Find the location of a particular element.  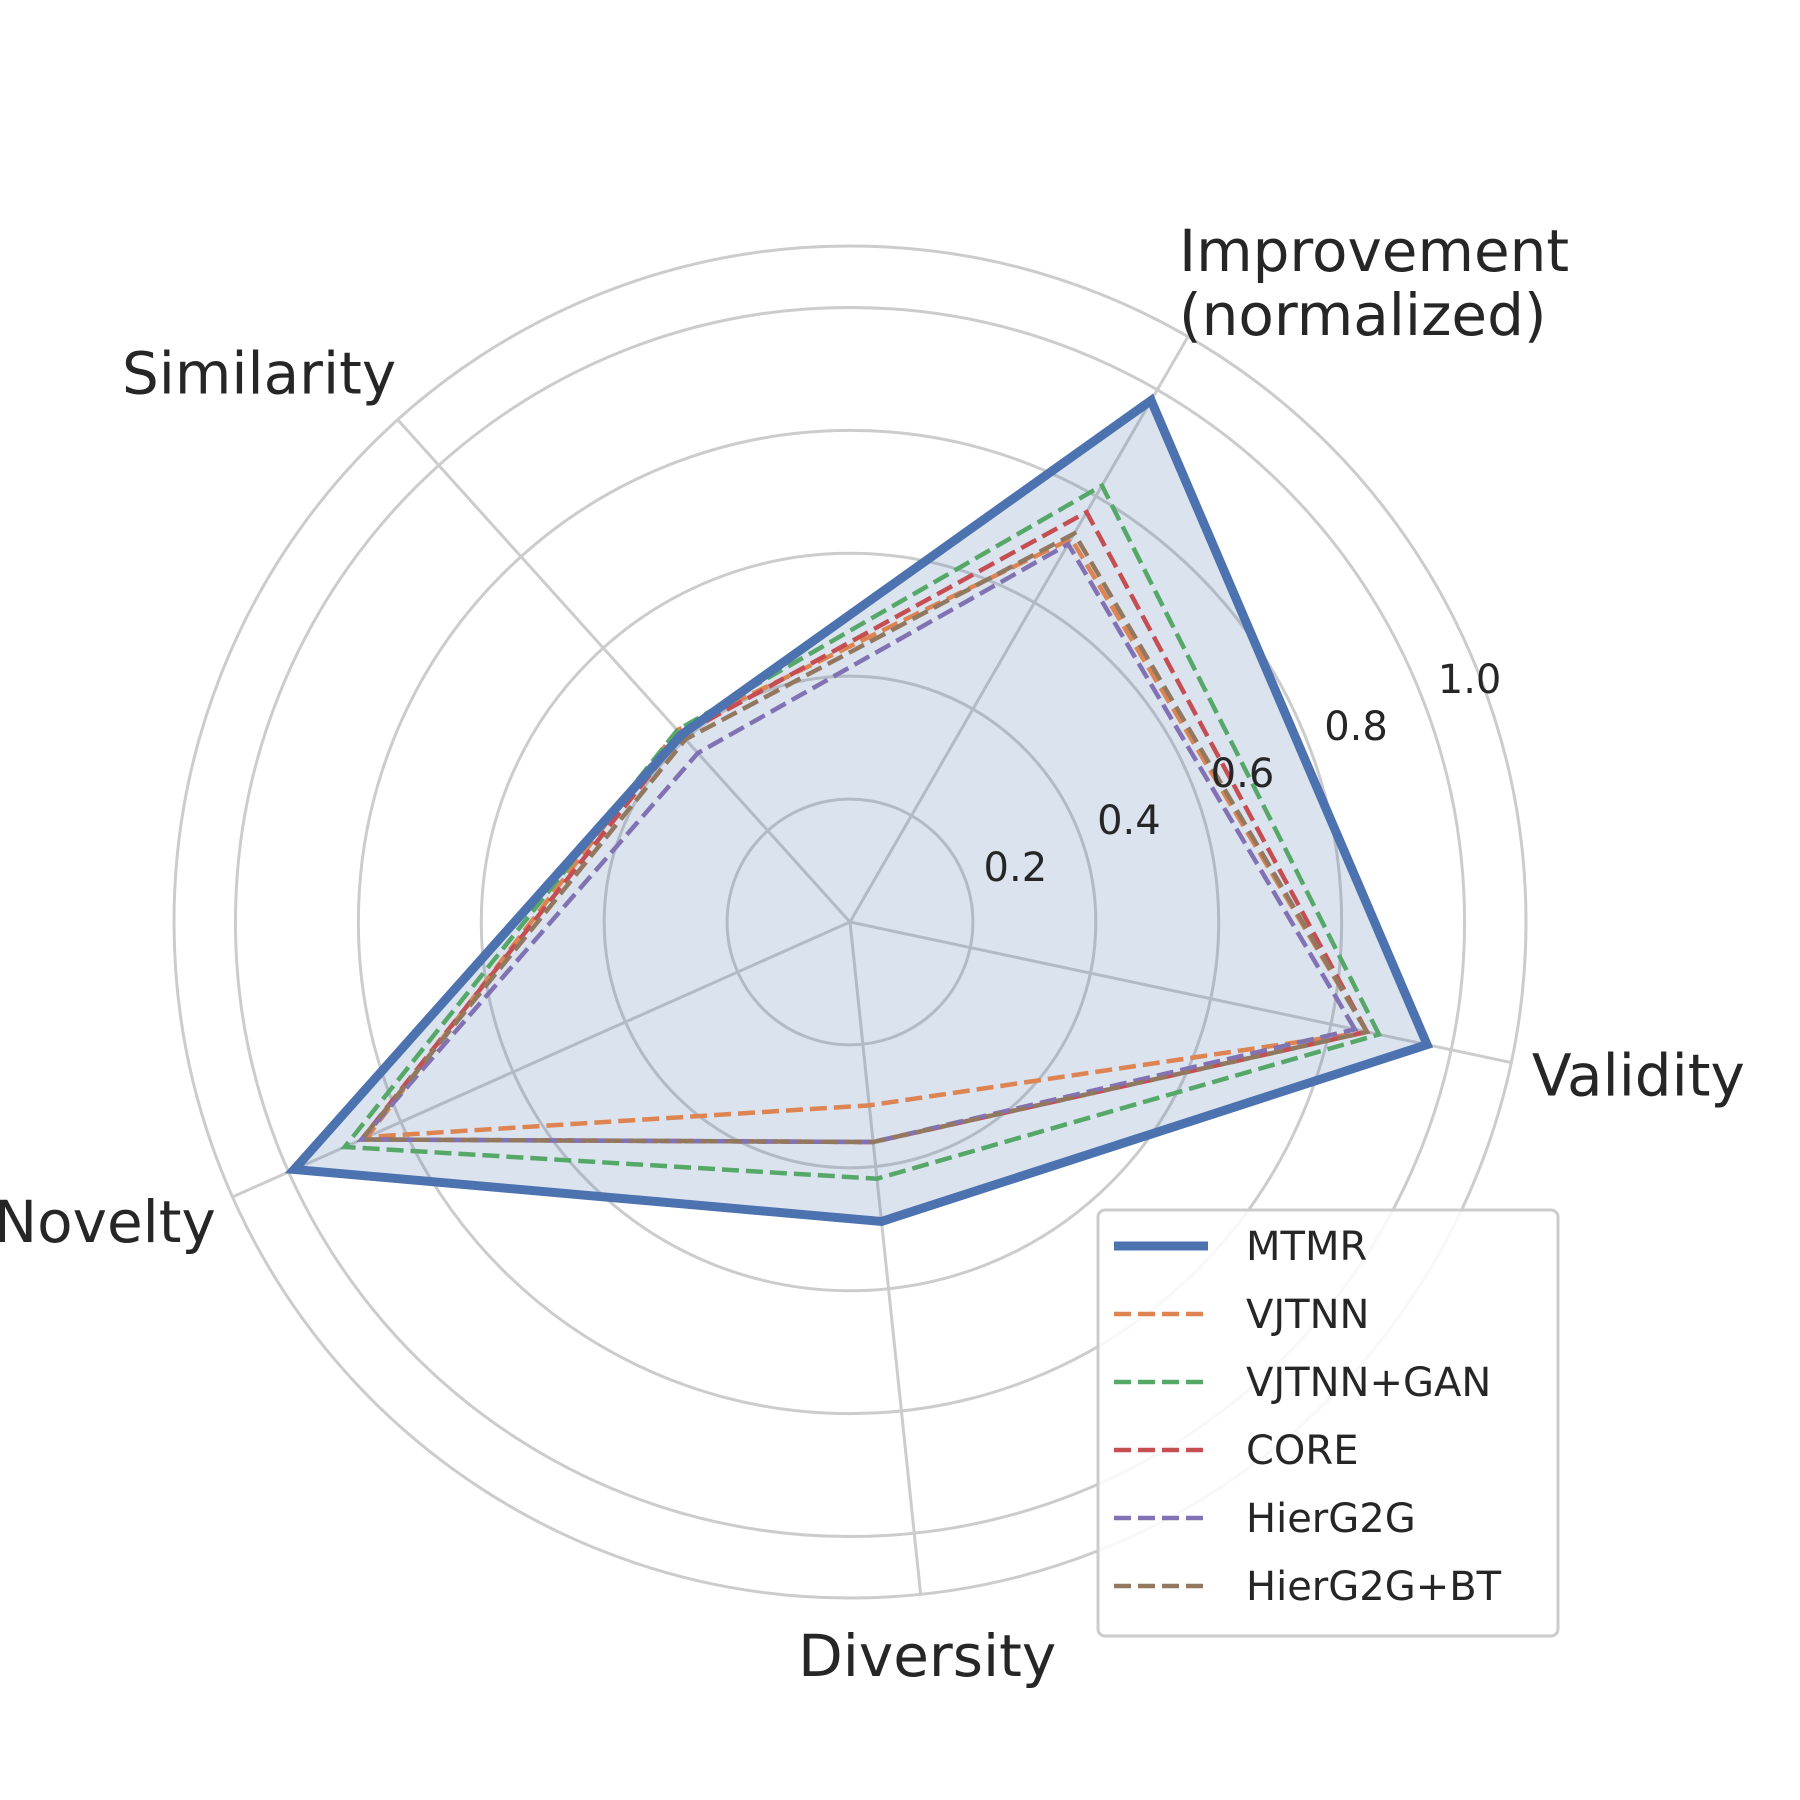

legend-label: VJTNN+GAN is located at coordinates (1368, 1383).